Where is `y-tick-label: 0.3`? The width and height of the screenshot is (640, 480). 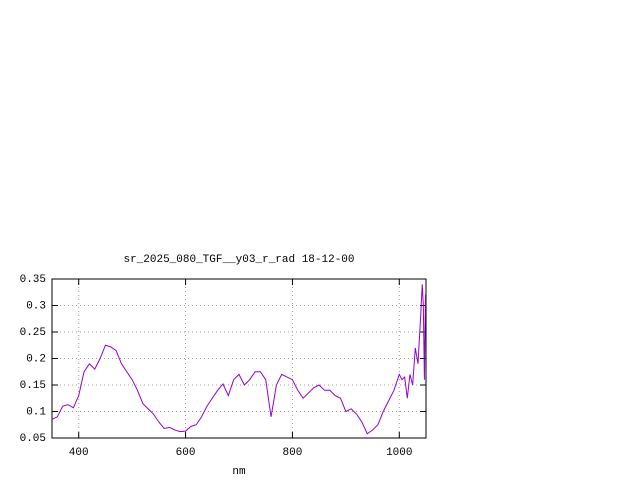 y-tick-label: 0.3 is located at coordinates (36, 306).